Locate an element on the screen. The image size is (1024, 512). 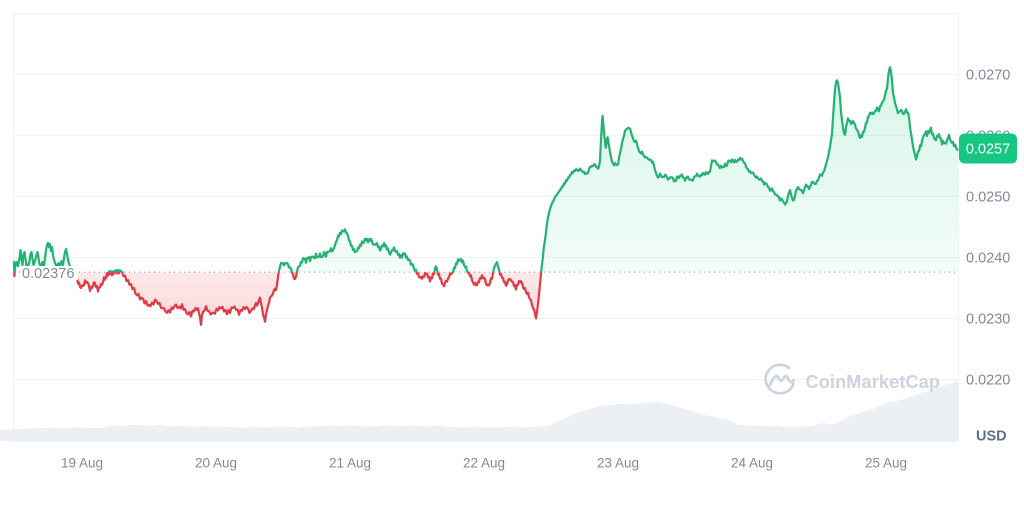
svg-text: 22 Aug is located at coordinates (484, 463).